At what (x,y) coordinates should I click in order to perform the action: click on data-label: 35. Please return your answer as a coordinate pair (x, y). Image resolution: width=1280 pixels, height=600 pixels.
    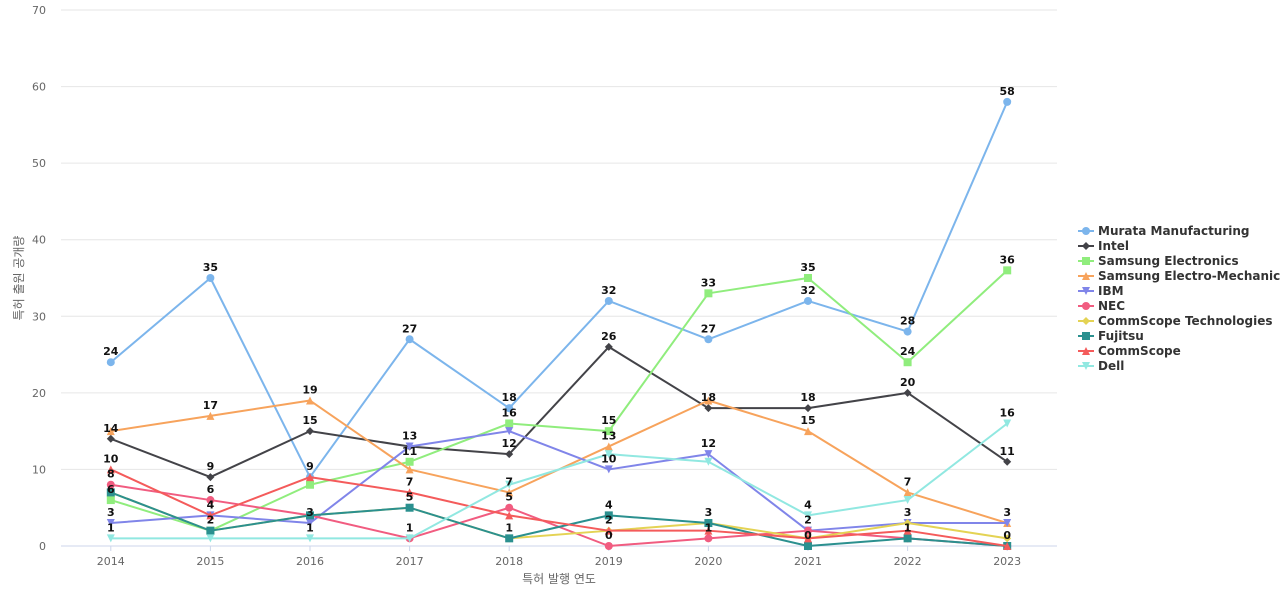
    Looking at the image, I should click on (210, 267).